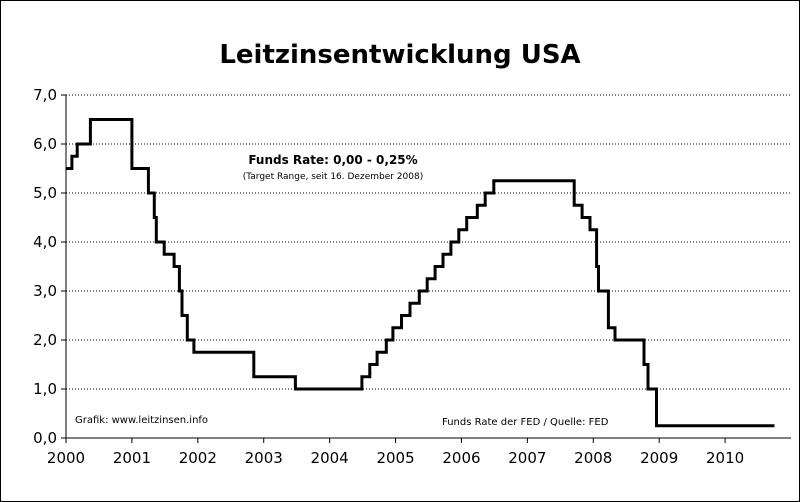 The image size is (800, 502). I want to click on x-tick-label: 2010, so click(725, 458).